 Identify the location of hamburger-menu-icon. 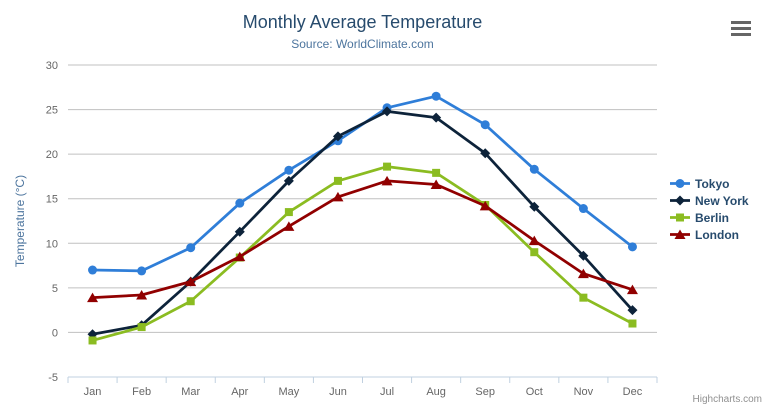
(741, 28).